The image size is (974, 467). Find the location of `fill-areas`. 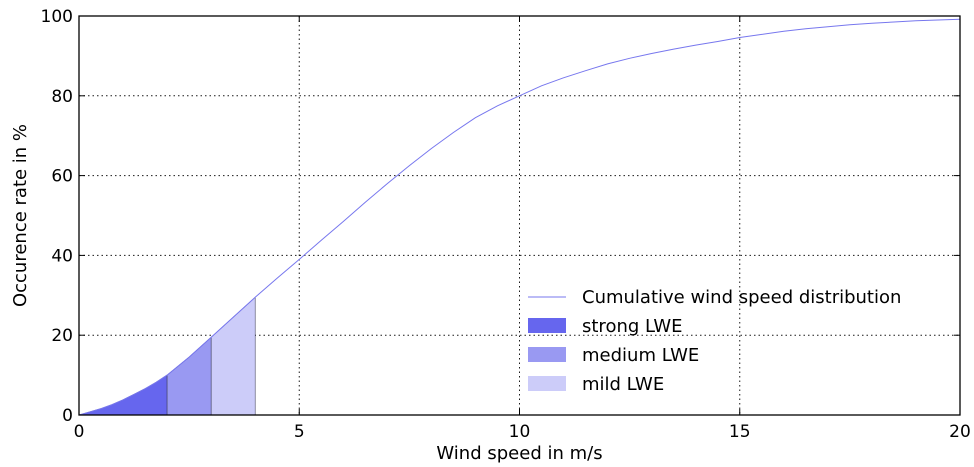

fill-areas is located at coordinates (167, 356).